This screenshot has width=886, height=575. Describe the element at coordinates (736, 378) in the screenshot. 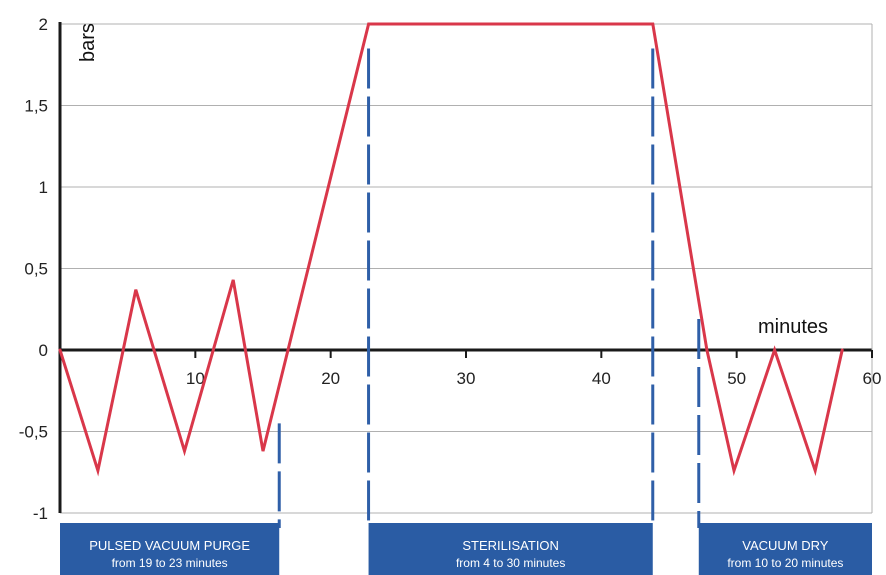

I see `x-tick-label: 50` at that location.